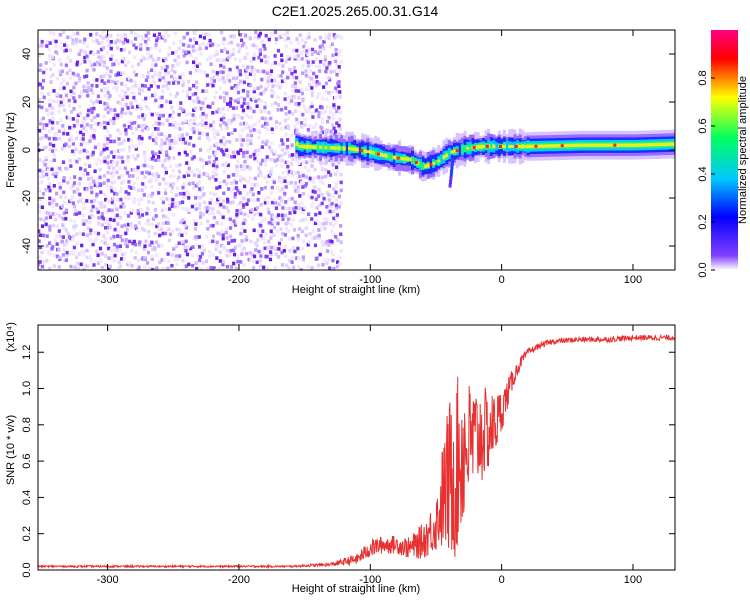  What do you see at coordinates (703, 269) in the screenshot?
I see `colorbar-tick-label: 0.0` at bounding box center [703, 269].